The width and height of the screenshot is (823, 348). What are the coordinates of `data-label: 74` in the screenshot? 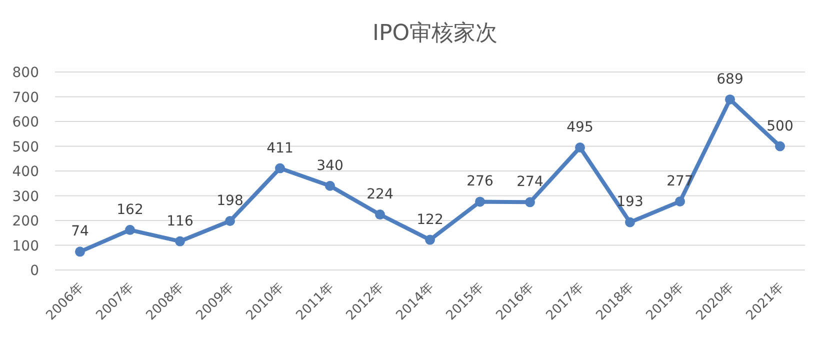 It's located at (80, 232).